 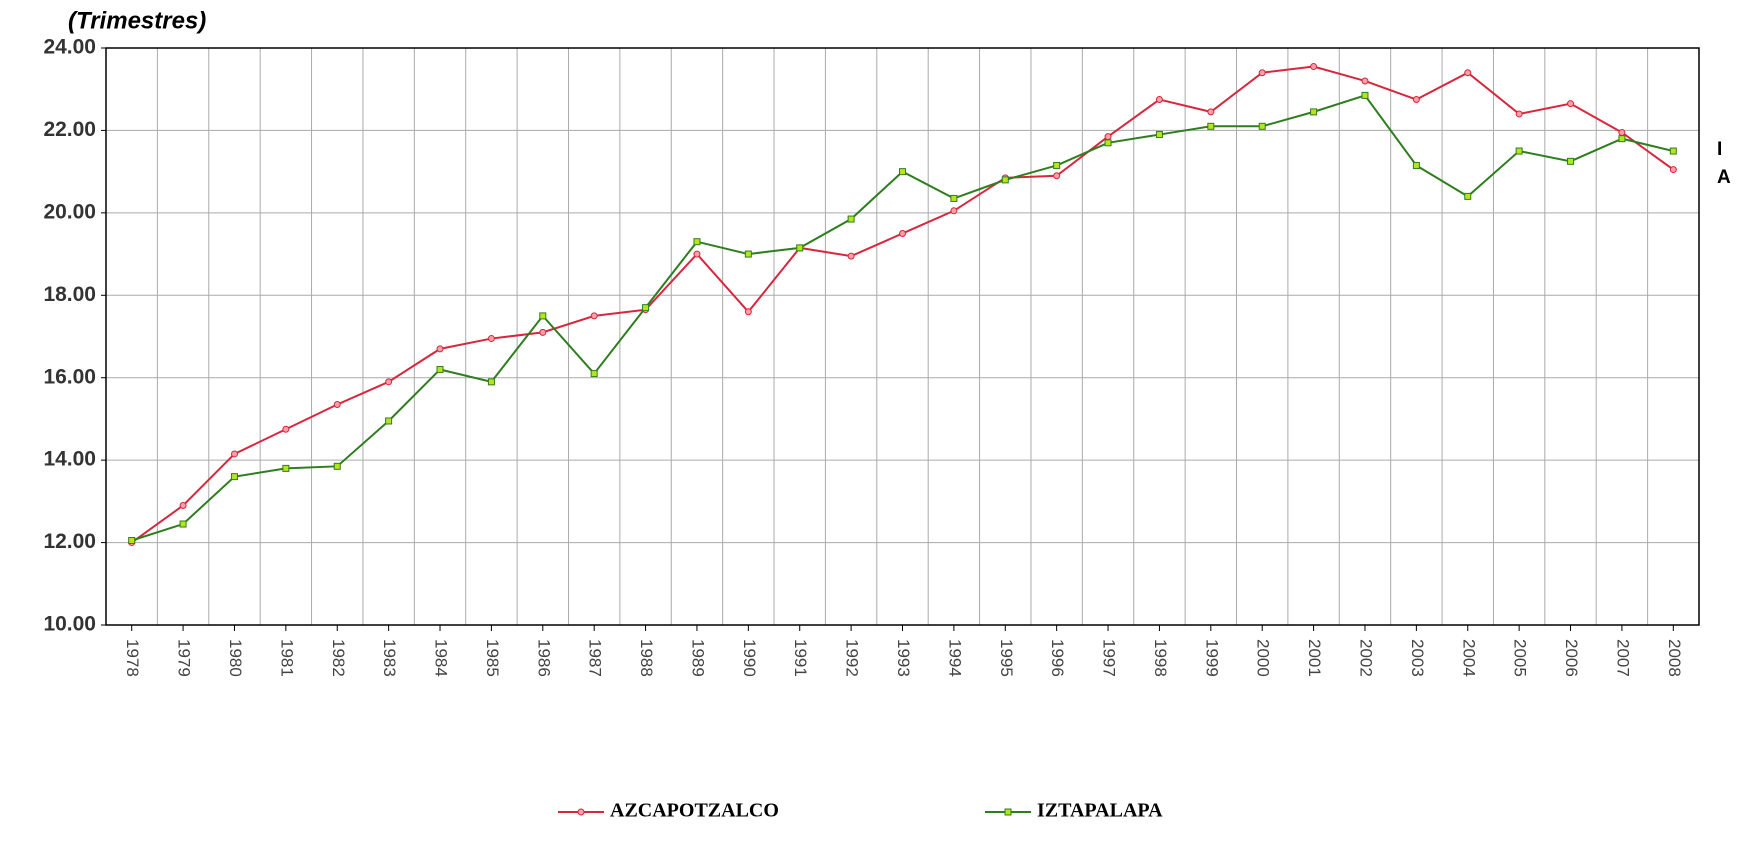 I want to click on x-tick-label: 1983, so click(x=389, y=658).